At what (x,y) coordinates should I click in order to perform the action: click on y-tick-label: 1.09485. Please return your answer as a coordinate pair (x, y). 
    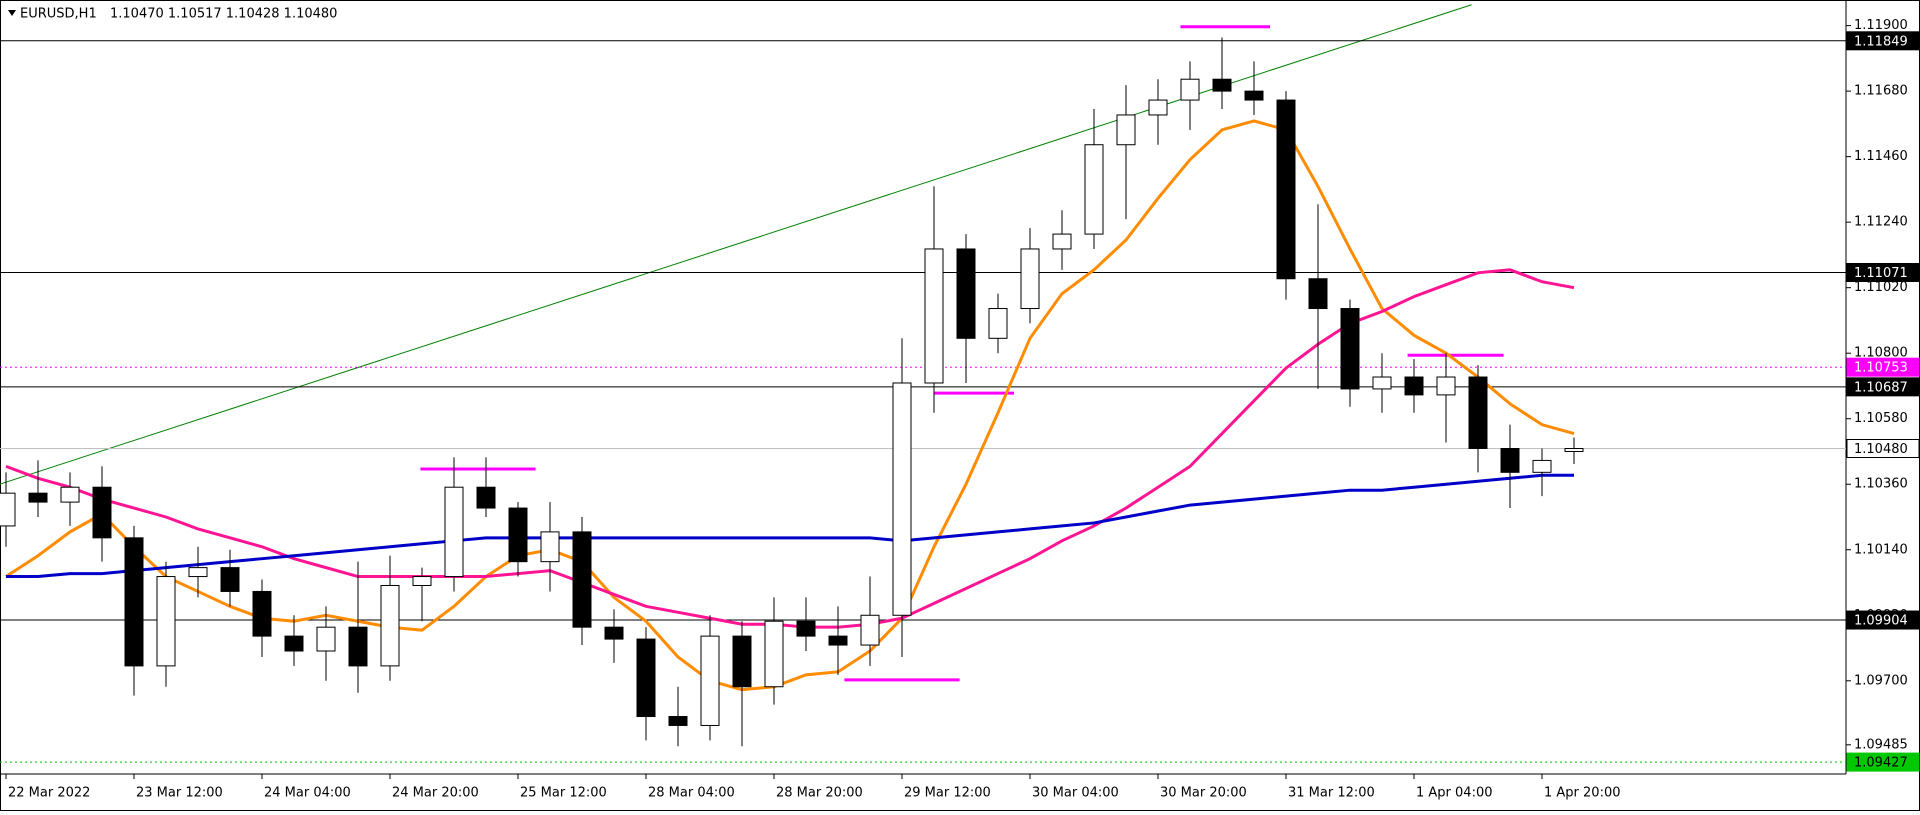
    Looking at the image, I should click on (1881, 744).